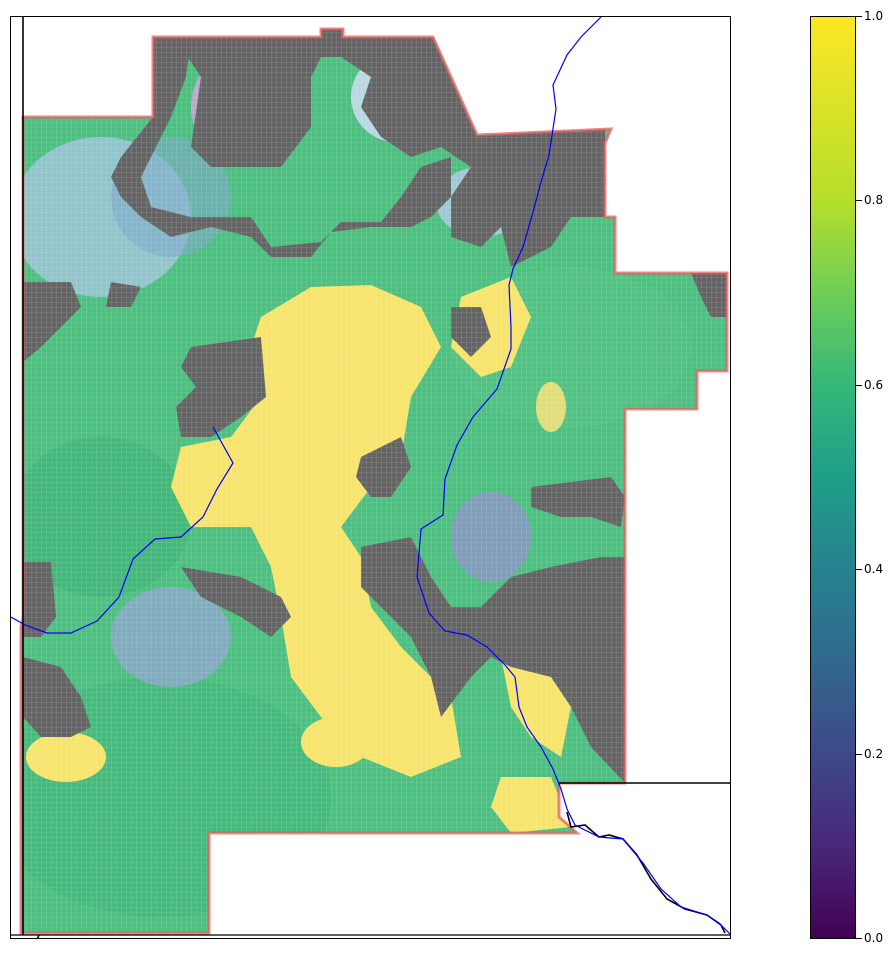 This screenshot has height=958, width=896. I want to click on colorbar-tick-label: 0.0, so click(874, 938).